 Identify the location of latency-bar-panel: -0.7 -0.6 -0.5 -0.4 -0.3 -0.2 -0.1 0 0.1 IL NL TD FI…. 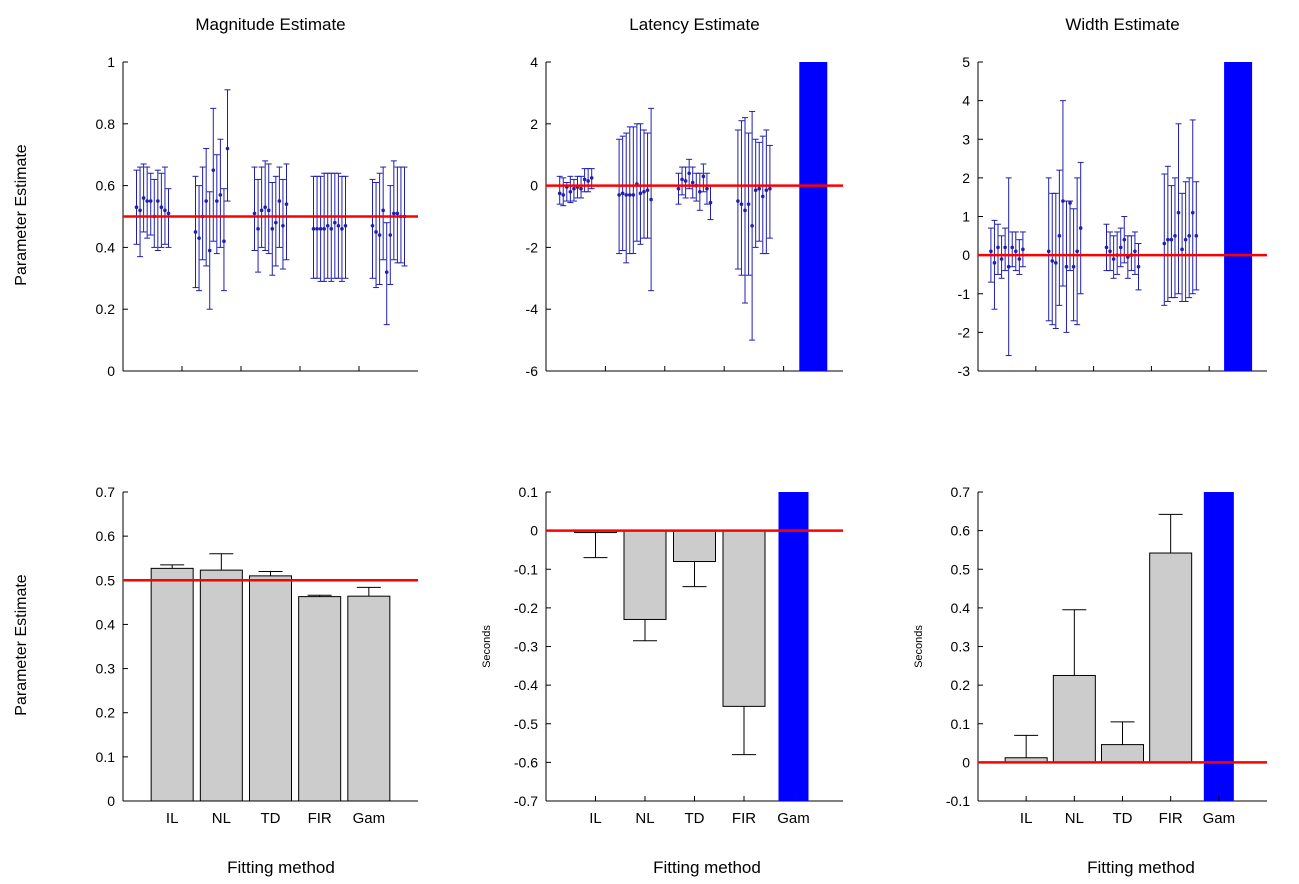
(662, 655).